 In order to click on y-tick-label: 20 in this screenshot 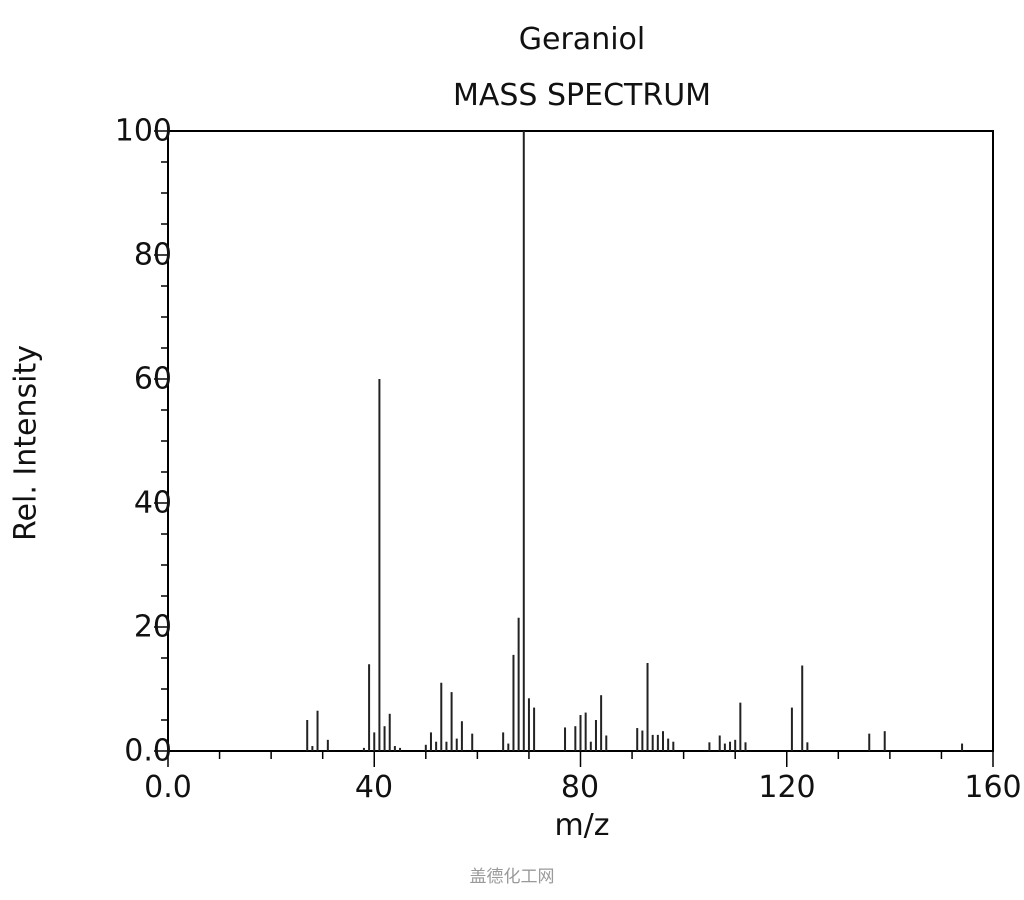, I will do `click(152, 627)`.